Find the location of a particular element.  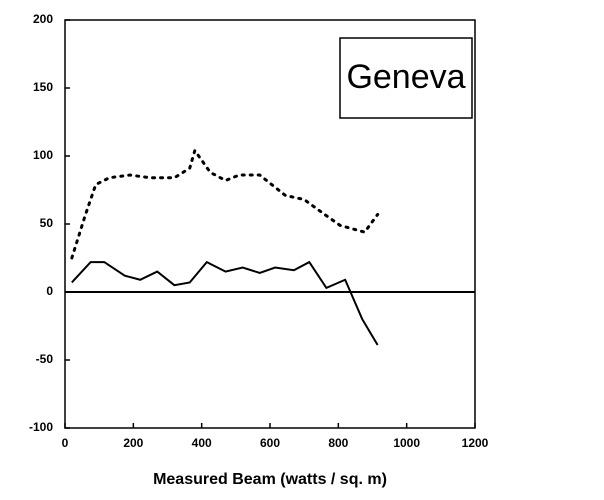

annotation: Geneva is located at coordinates (405, 77).